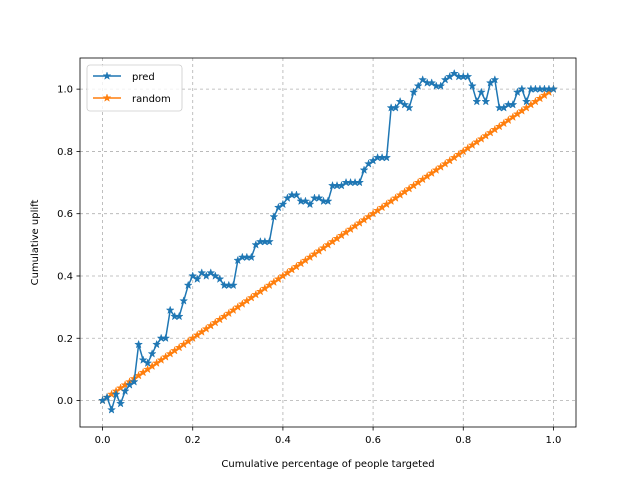 This screenshot has width=640, height=480. I want to click on legend-label-random: random, so click(151, 99).